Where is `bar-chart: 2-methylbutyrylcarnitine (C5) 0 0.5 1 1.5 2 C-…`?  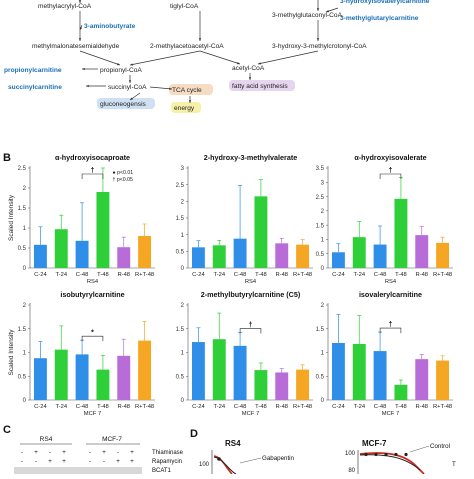 bar-chart: 2-methylbutyrylcarnitine (C5) 0 0.5 1 1.5 2 C-… is located at coordinates (244, 353).